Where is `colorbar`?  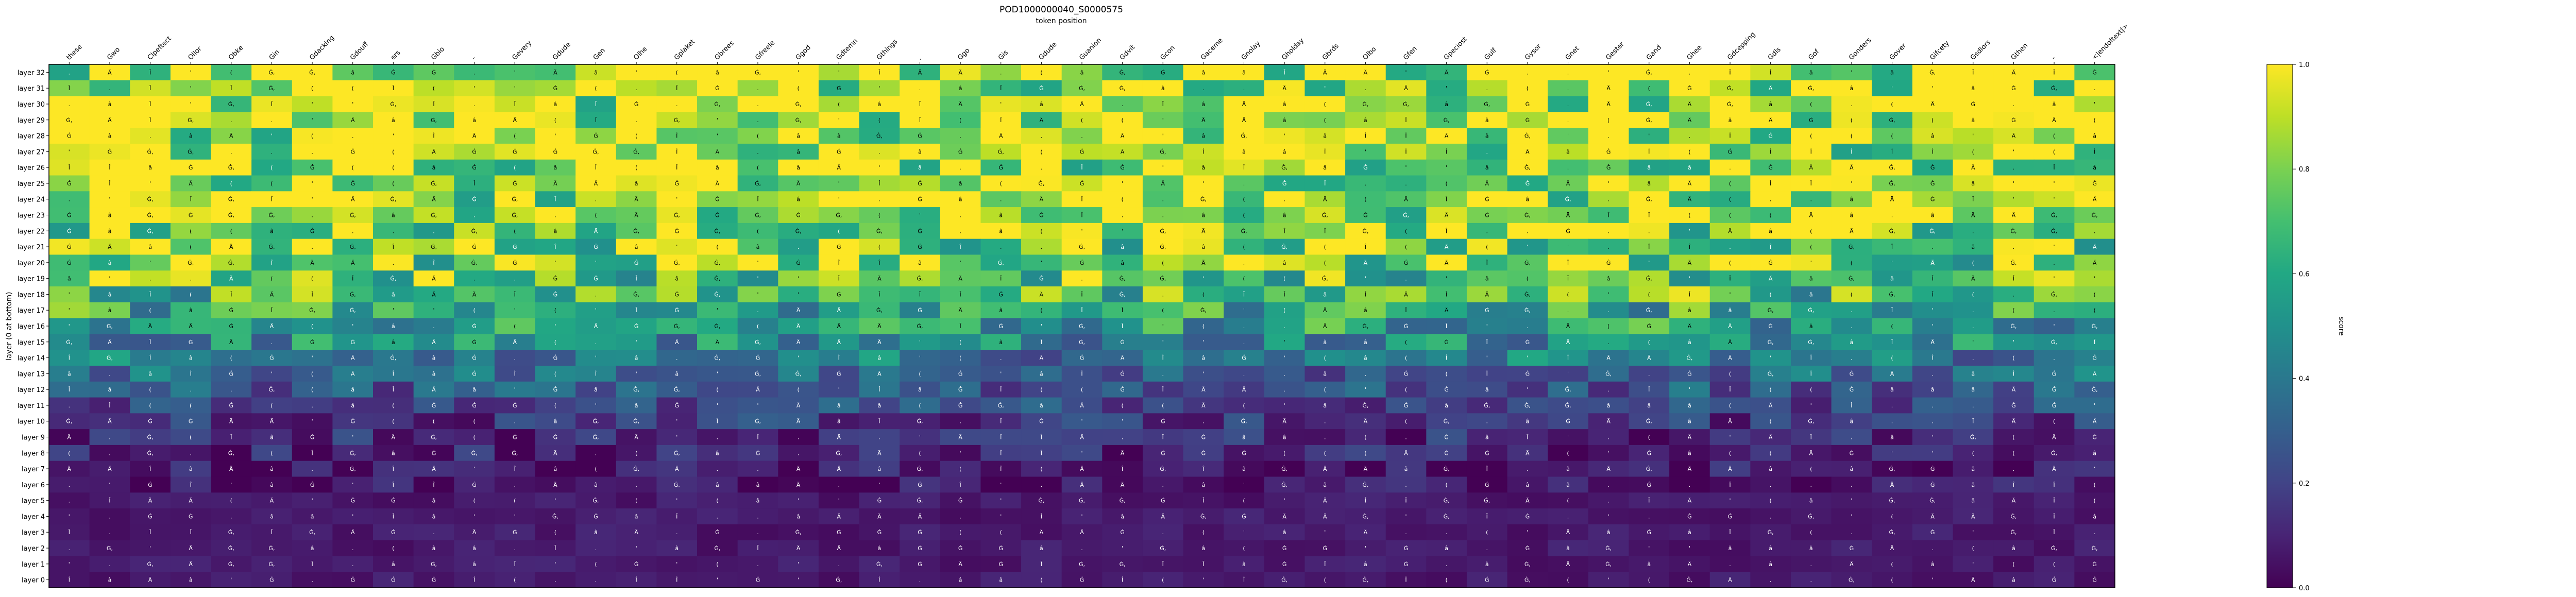 colorbar is located at coordinates (2280, 326).